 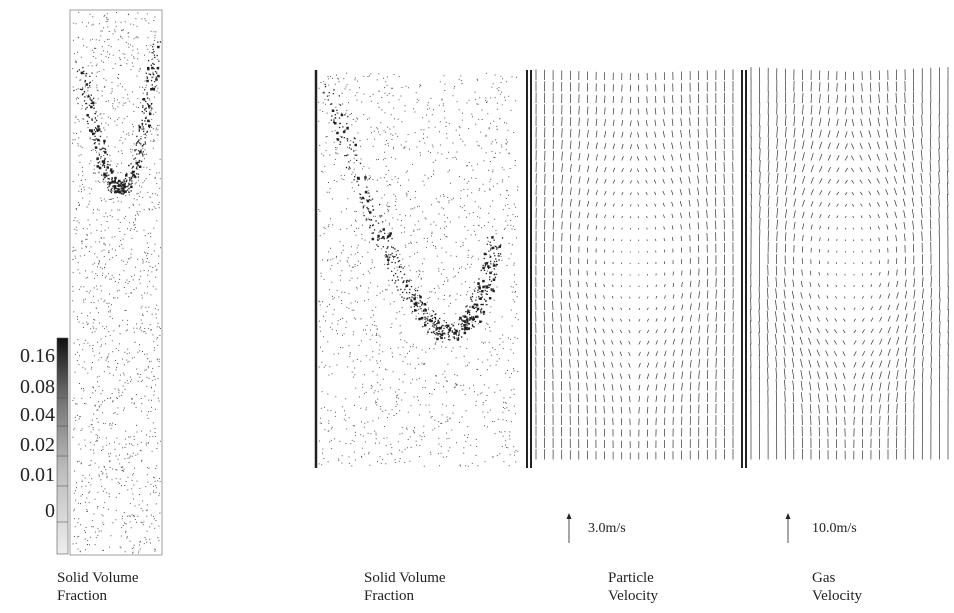 I want to click on left-panel-frame, so click(x=116, y=282).